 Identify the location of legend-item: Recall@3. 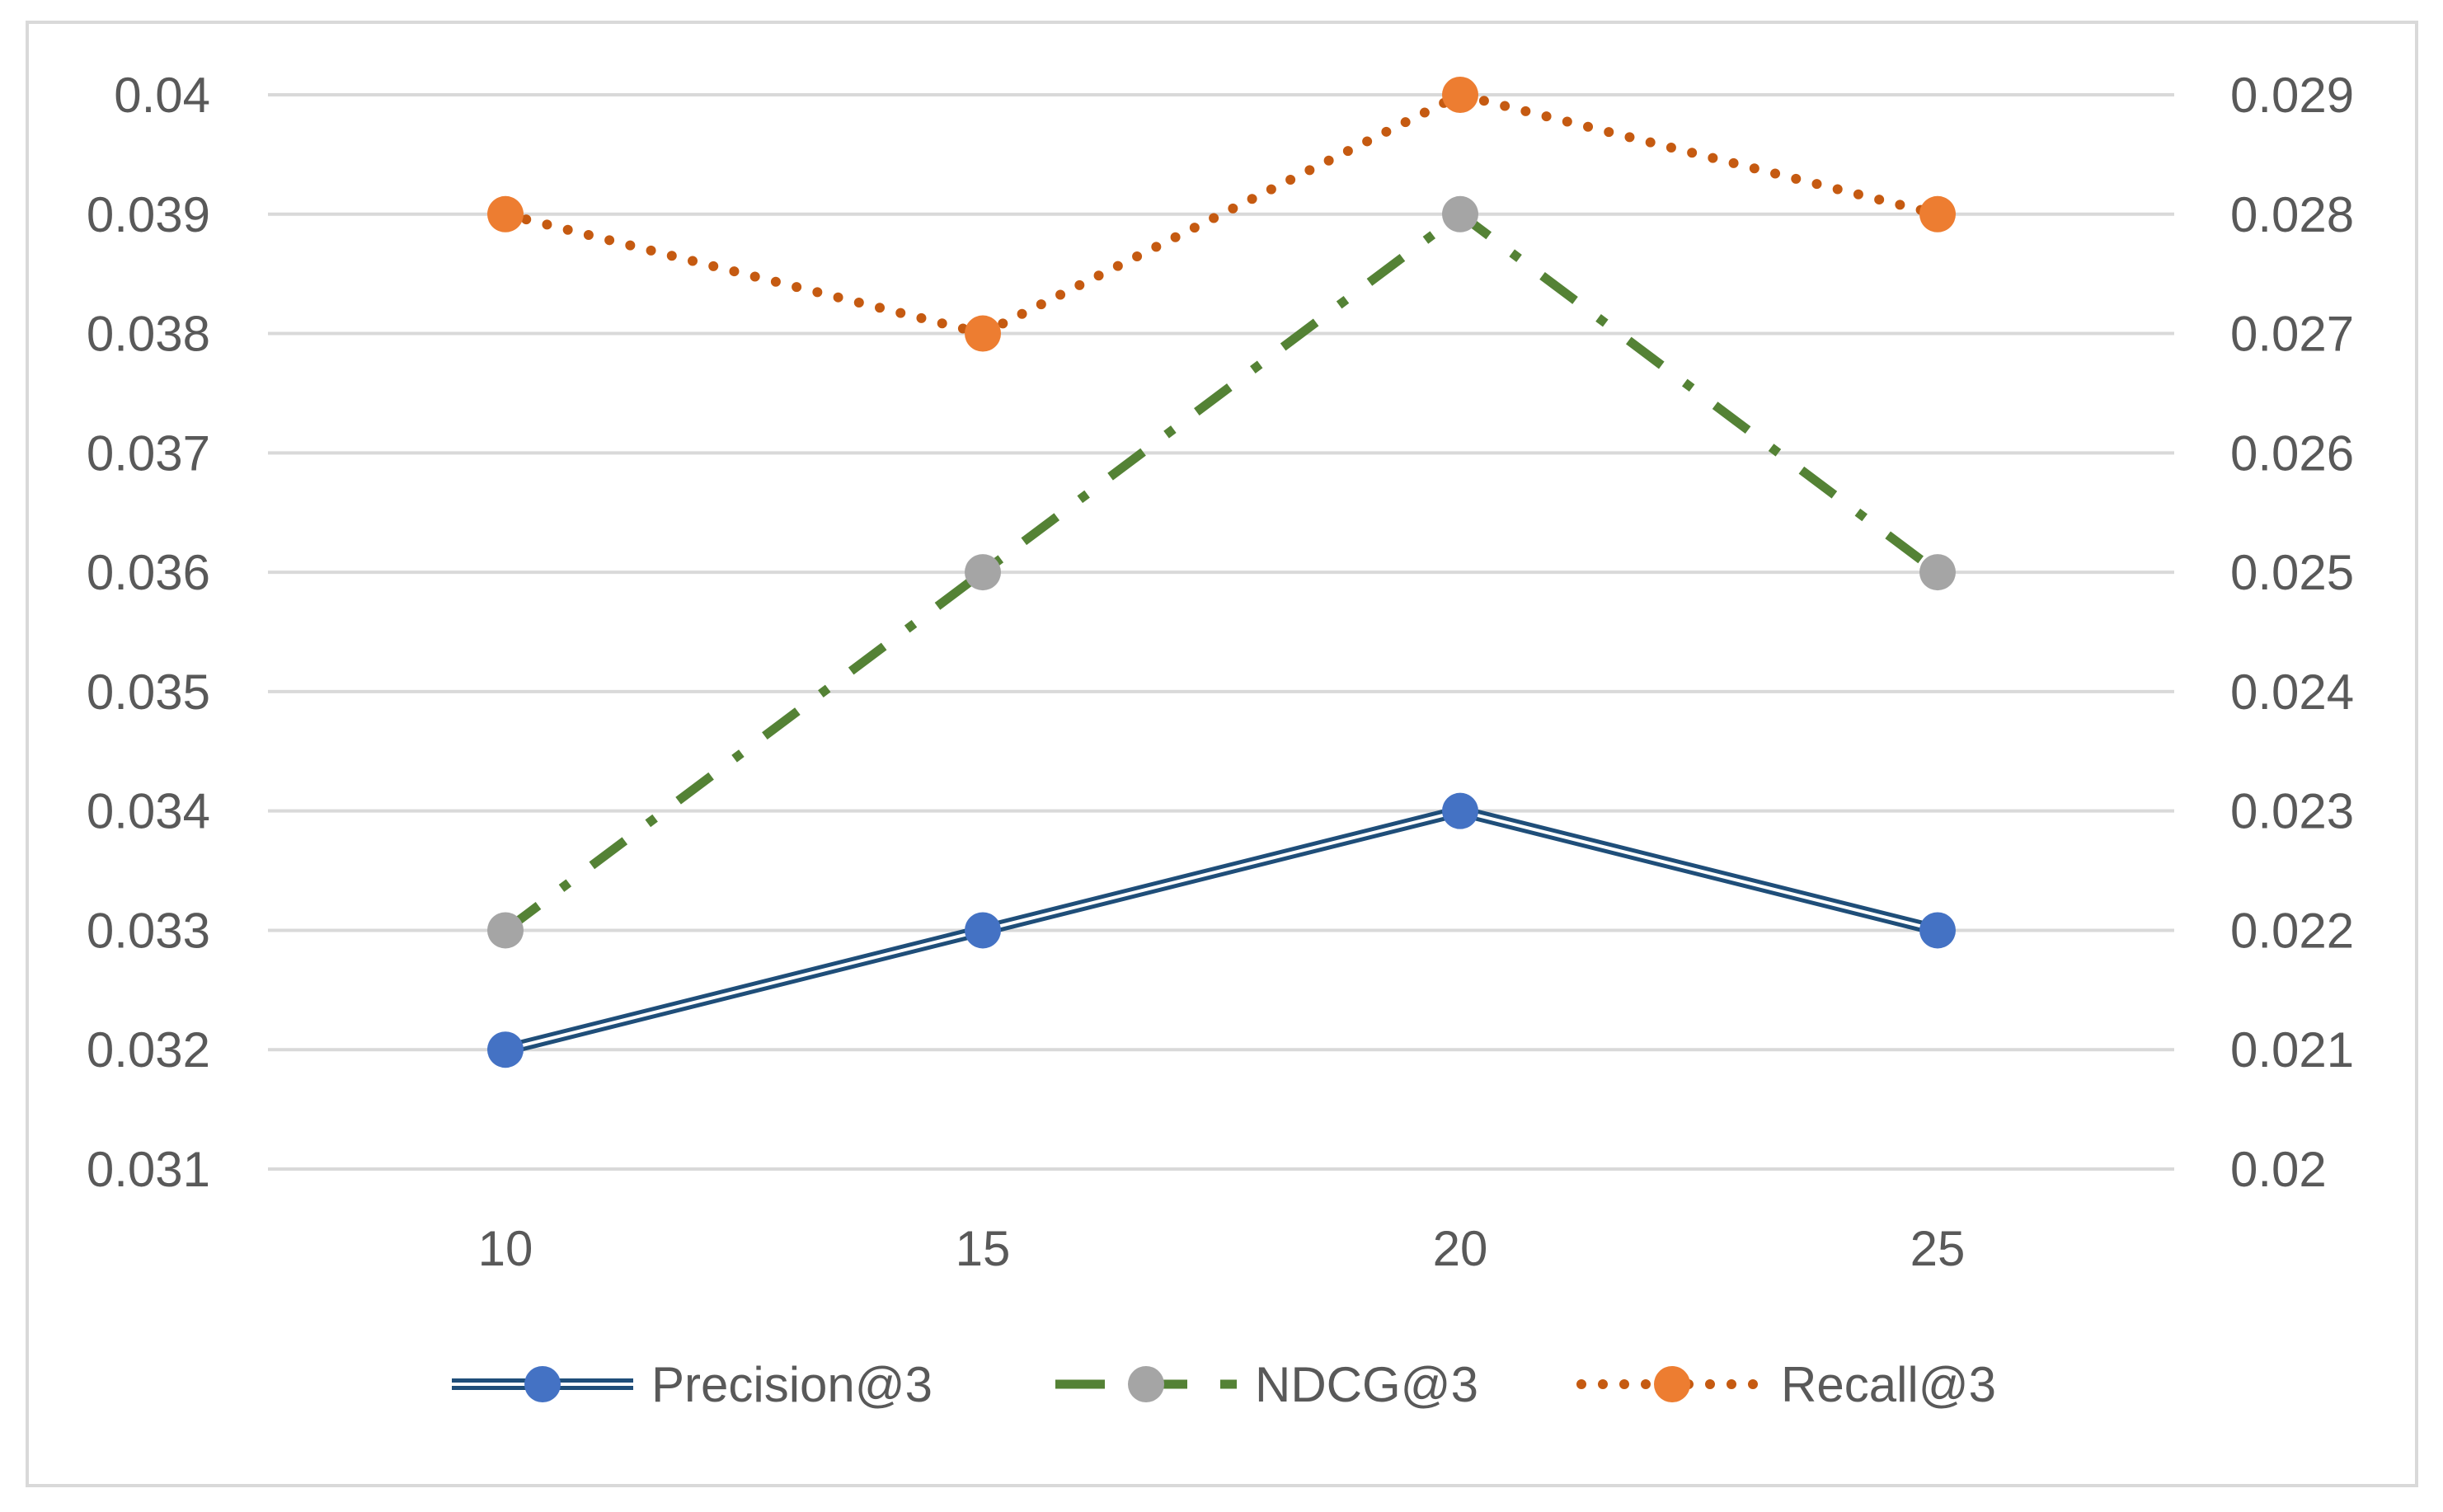
(1786, 1385).